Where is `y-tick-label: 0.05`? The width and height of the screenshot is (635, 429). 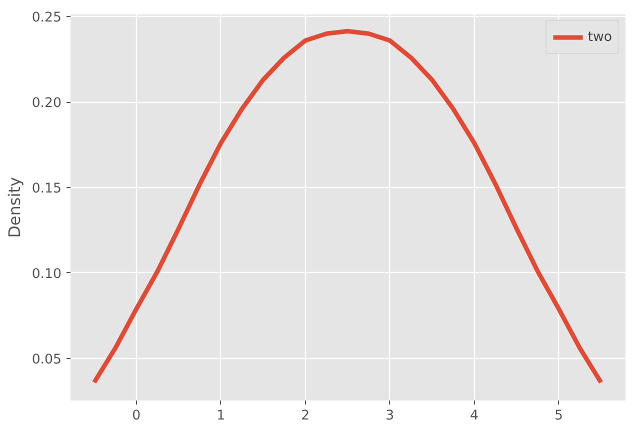 y-tick-label: 0.05 is located at coordinates (47, 360).